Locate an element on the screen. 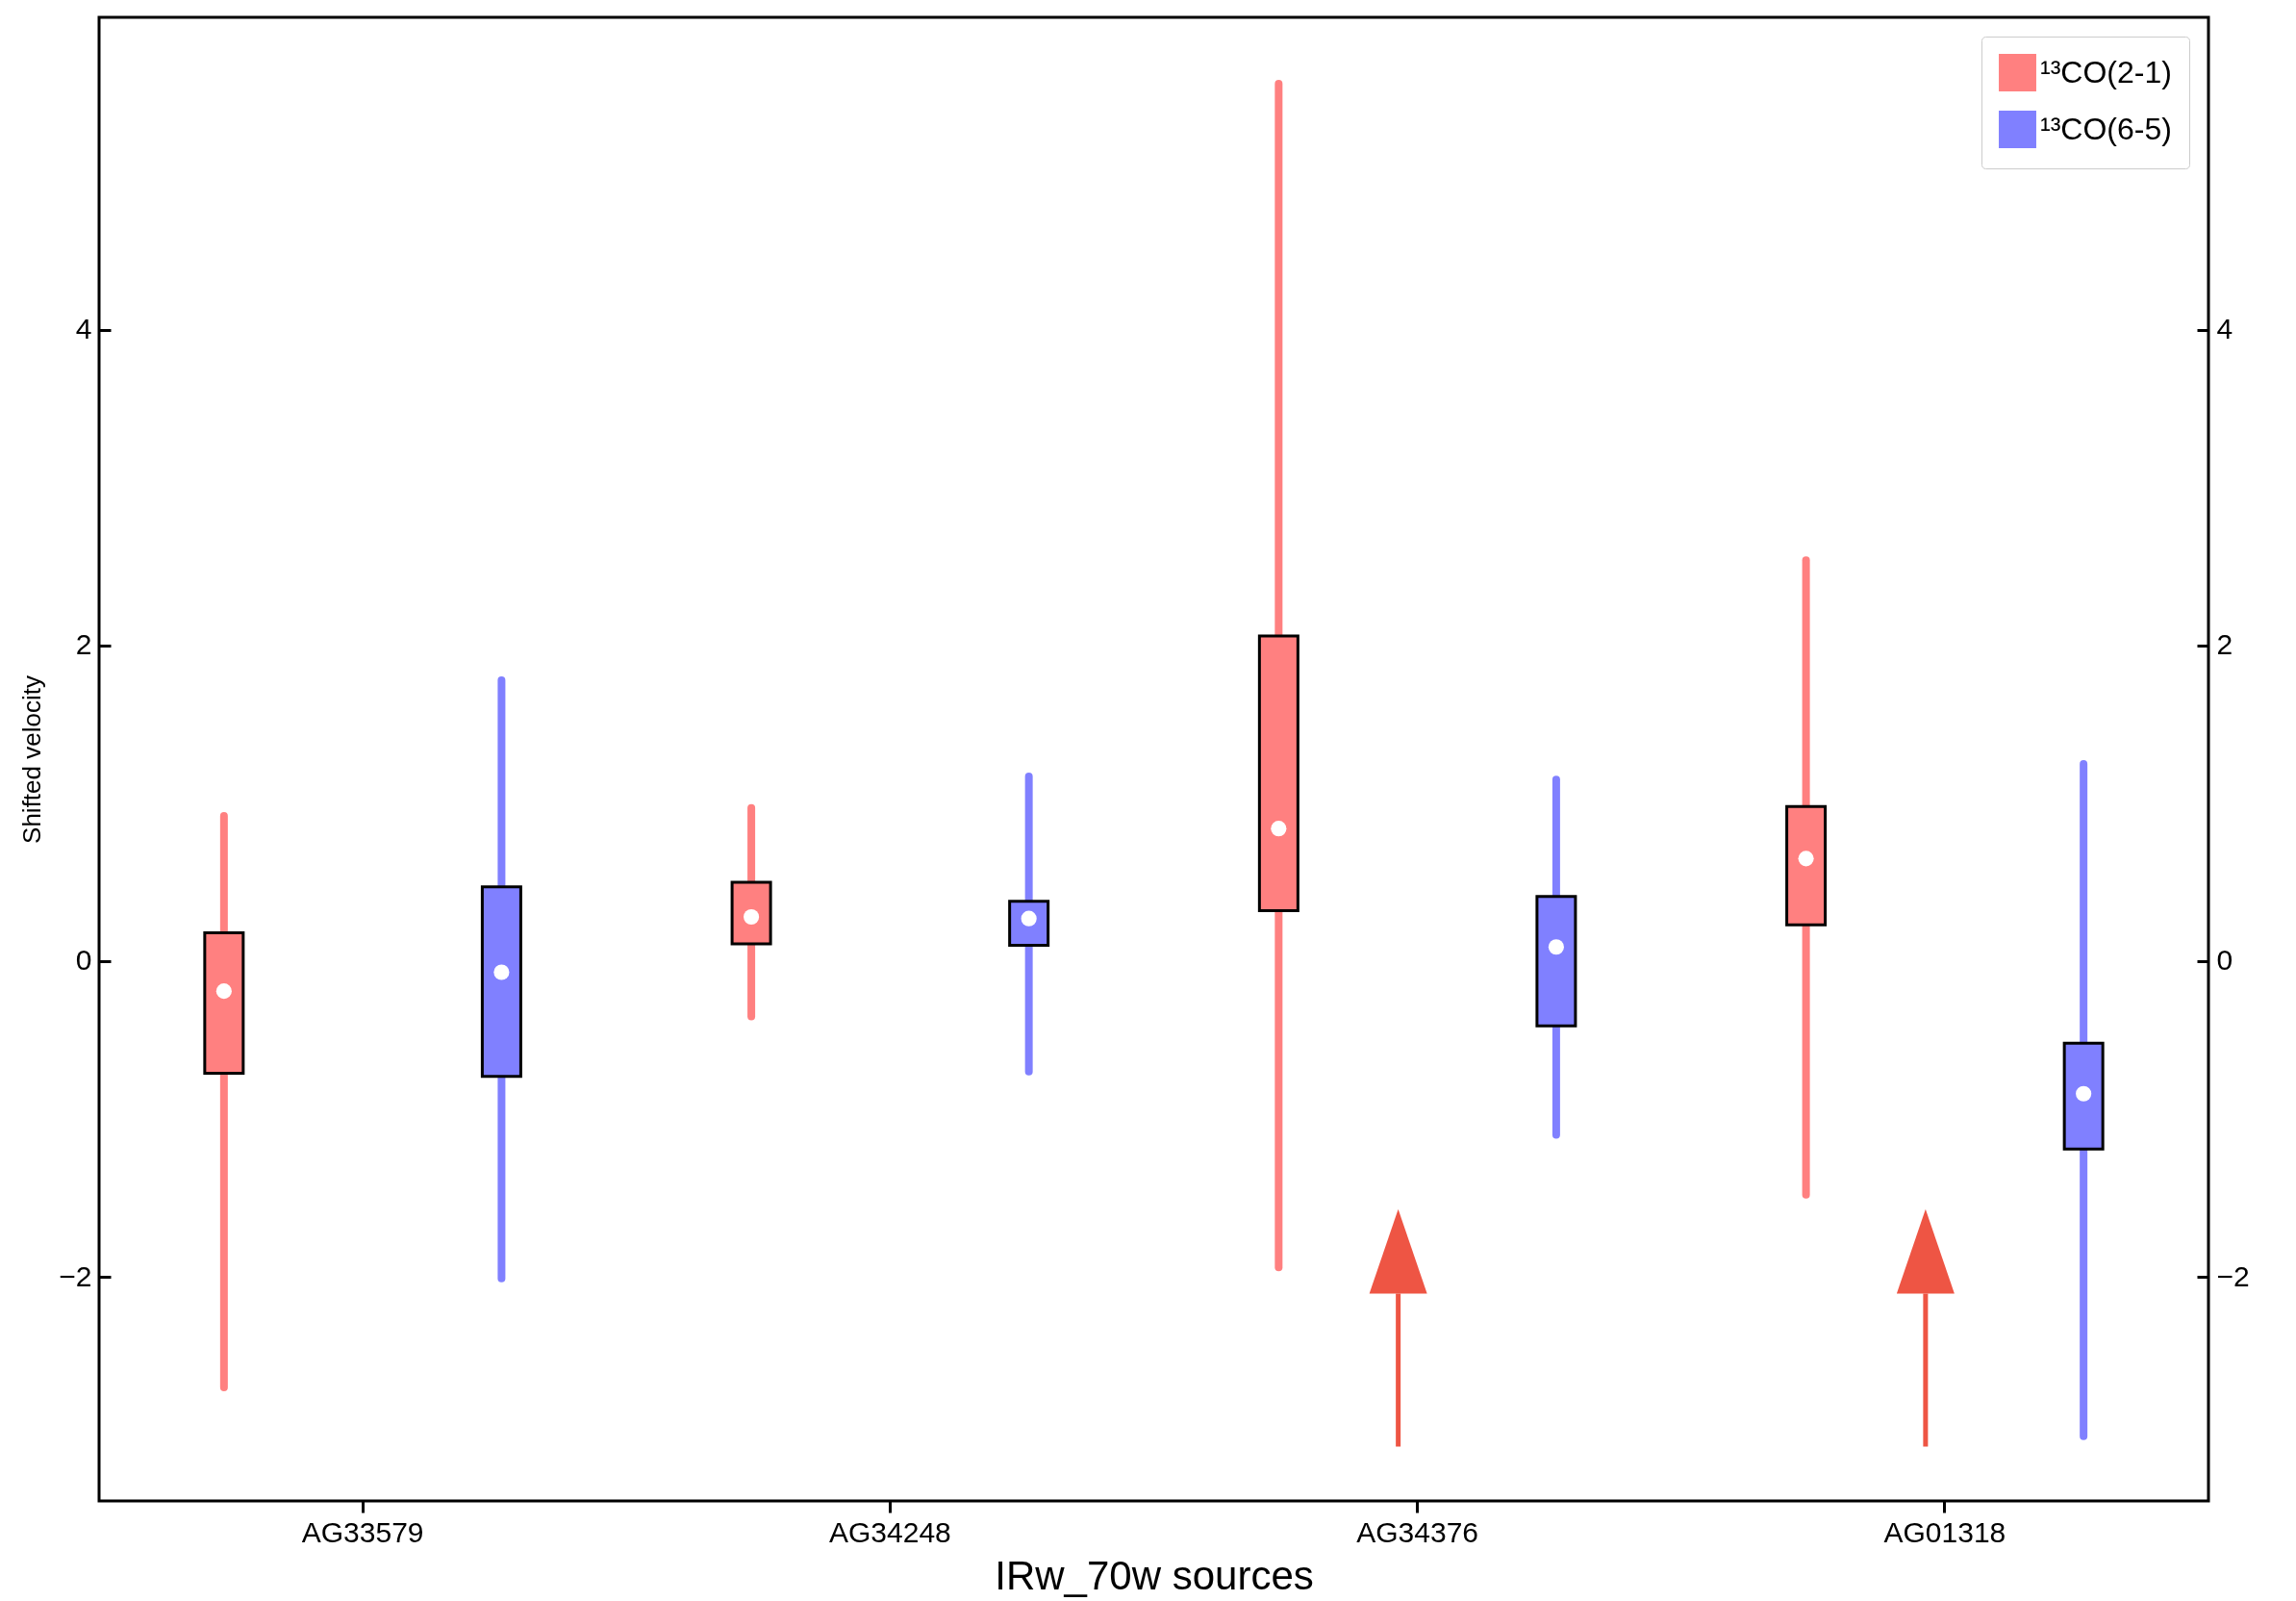  y-axis-title: Shifted velocity is located at coordinates (32, 760).